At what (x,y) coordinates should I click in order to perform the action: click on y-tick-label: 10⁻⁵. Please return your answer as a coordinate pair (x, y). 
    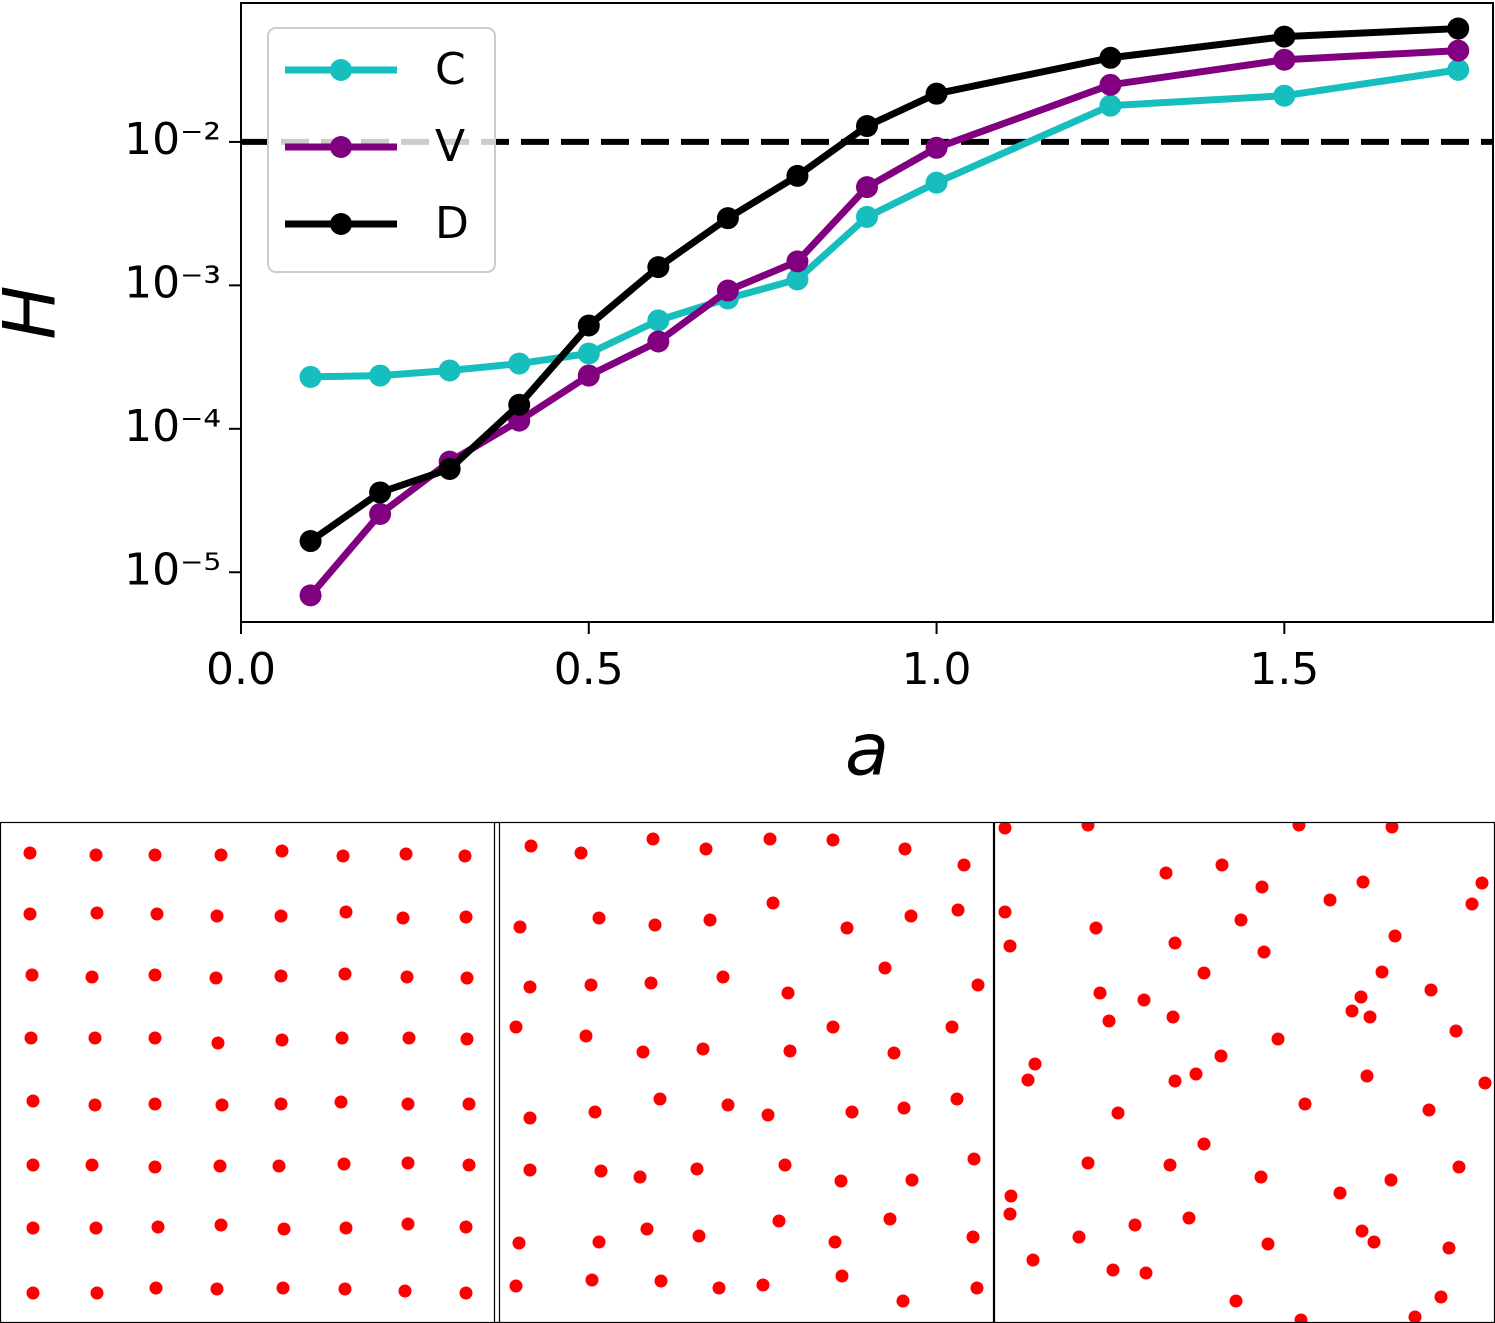
    Looking at the image, I should click on (172, 569).